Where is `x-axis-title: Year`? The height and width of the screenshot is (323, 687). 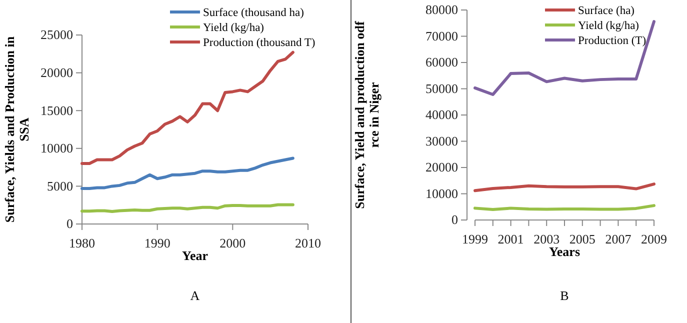
x-axis-title: Year is located at coordinates (195, 255).